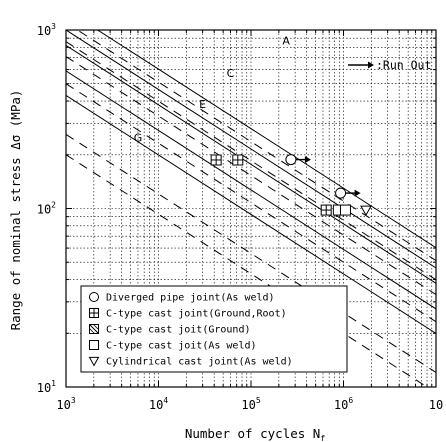 This screenshot has width=446, height=442. I want to click on data-point-s3-p1, so click(345, 210).